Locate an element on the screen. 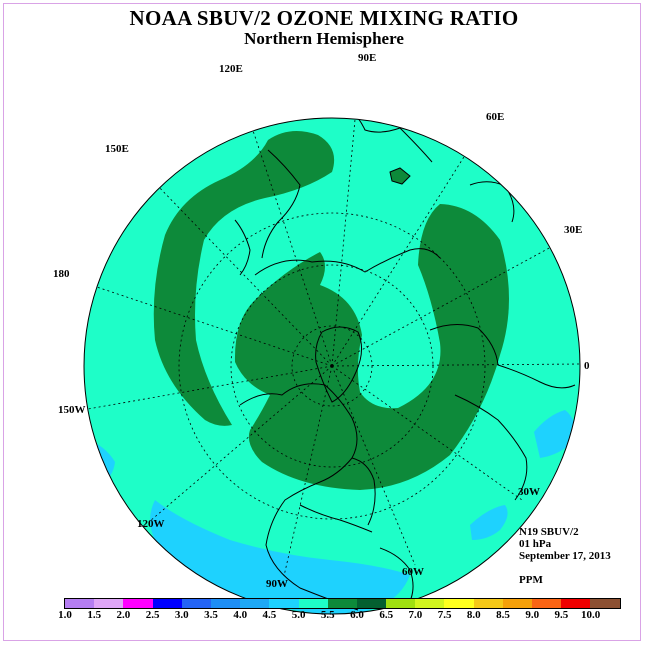 The image size is (648, 648). lon-label-90w: 90W is located at coordinates (277, 584).